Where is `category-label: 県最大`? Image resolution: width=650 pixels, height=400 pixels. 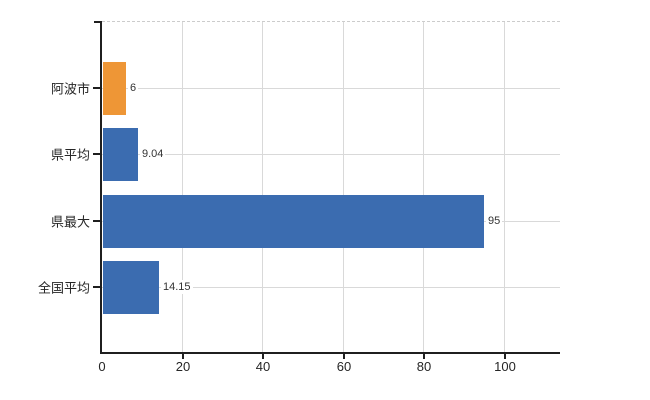 category-label: 県最大 is located at coordinates (70, 222).